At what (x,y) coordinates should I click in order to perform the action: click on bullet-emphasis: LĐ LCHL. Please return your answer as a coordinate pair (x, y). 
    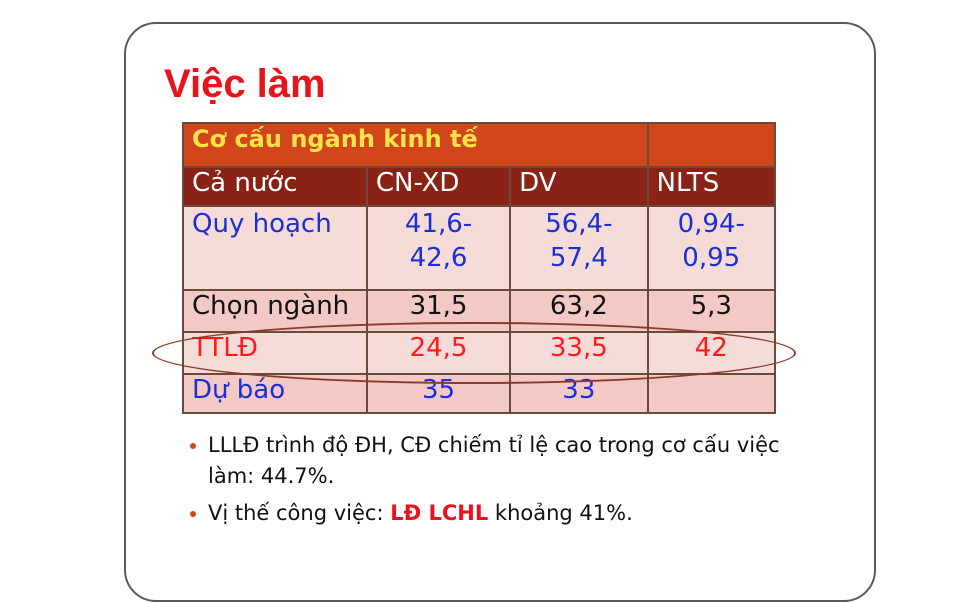
    Looking at the image, I should click on (439, 513).